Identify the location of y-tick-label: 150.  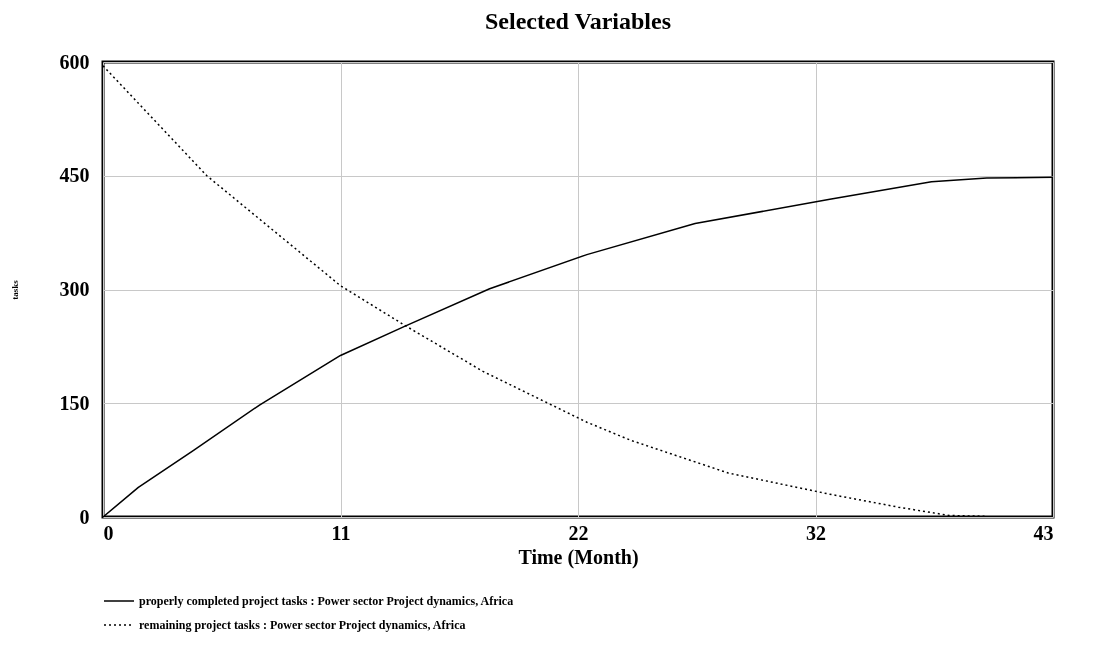
(74, 402).